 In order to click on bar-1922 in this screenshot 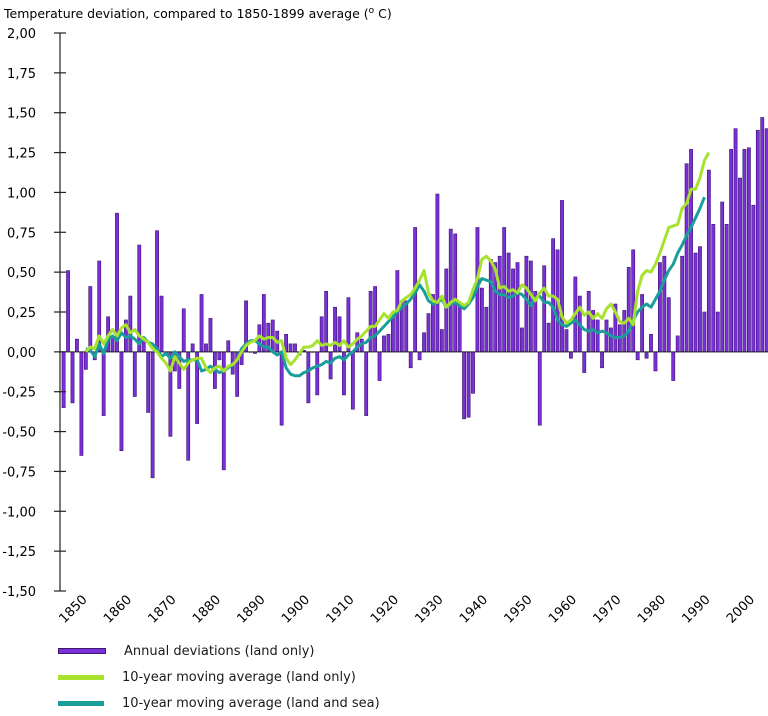, I will do `click(384, 344)`.